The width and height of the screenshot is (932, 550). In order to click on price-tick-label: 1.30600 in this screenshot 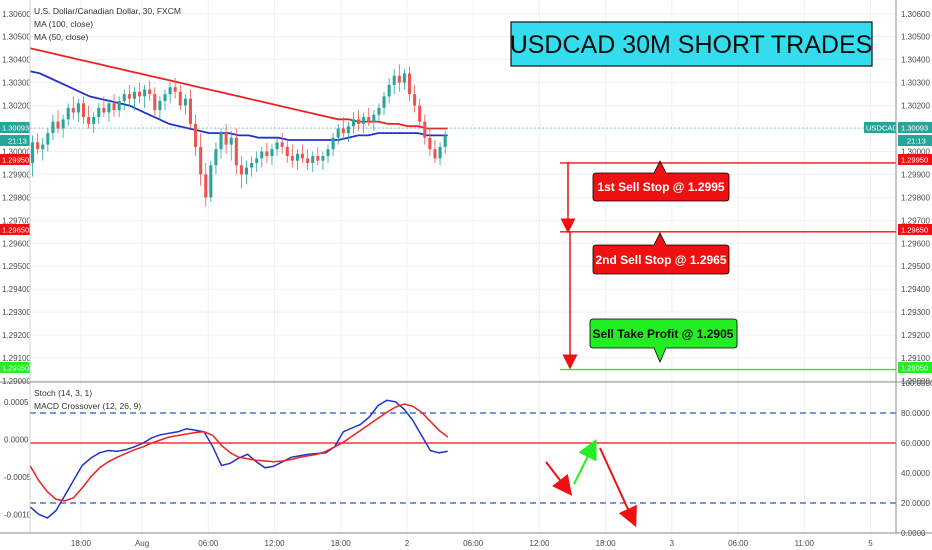, I will do `click(915, 14)`.